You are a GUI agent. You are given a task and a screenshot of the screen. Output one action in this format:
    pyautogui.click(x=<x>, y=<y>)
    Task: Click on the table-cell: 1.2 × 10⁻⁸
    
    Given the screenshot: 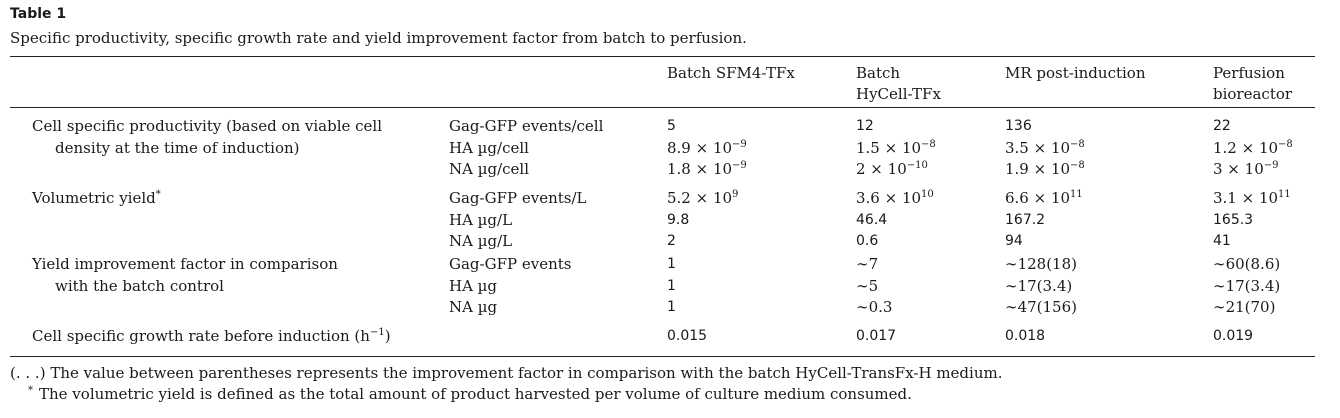 What is the action you would take?
    pyautogui.click(x=1253, y=147)
    